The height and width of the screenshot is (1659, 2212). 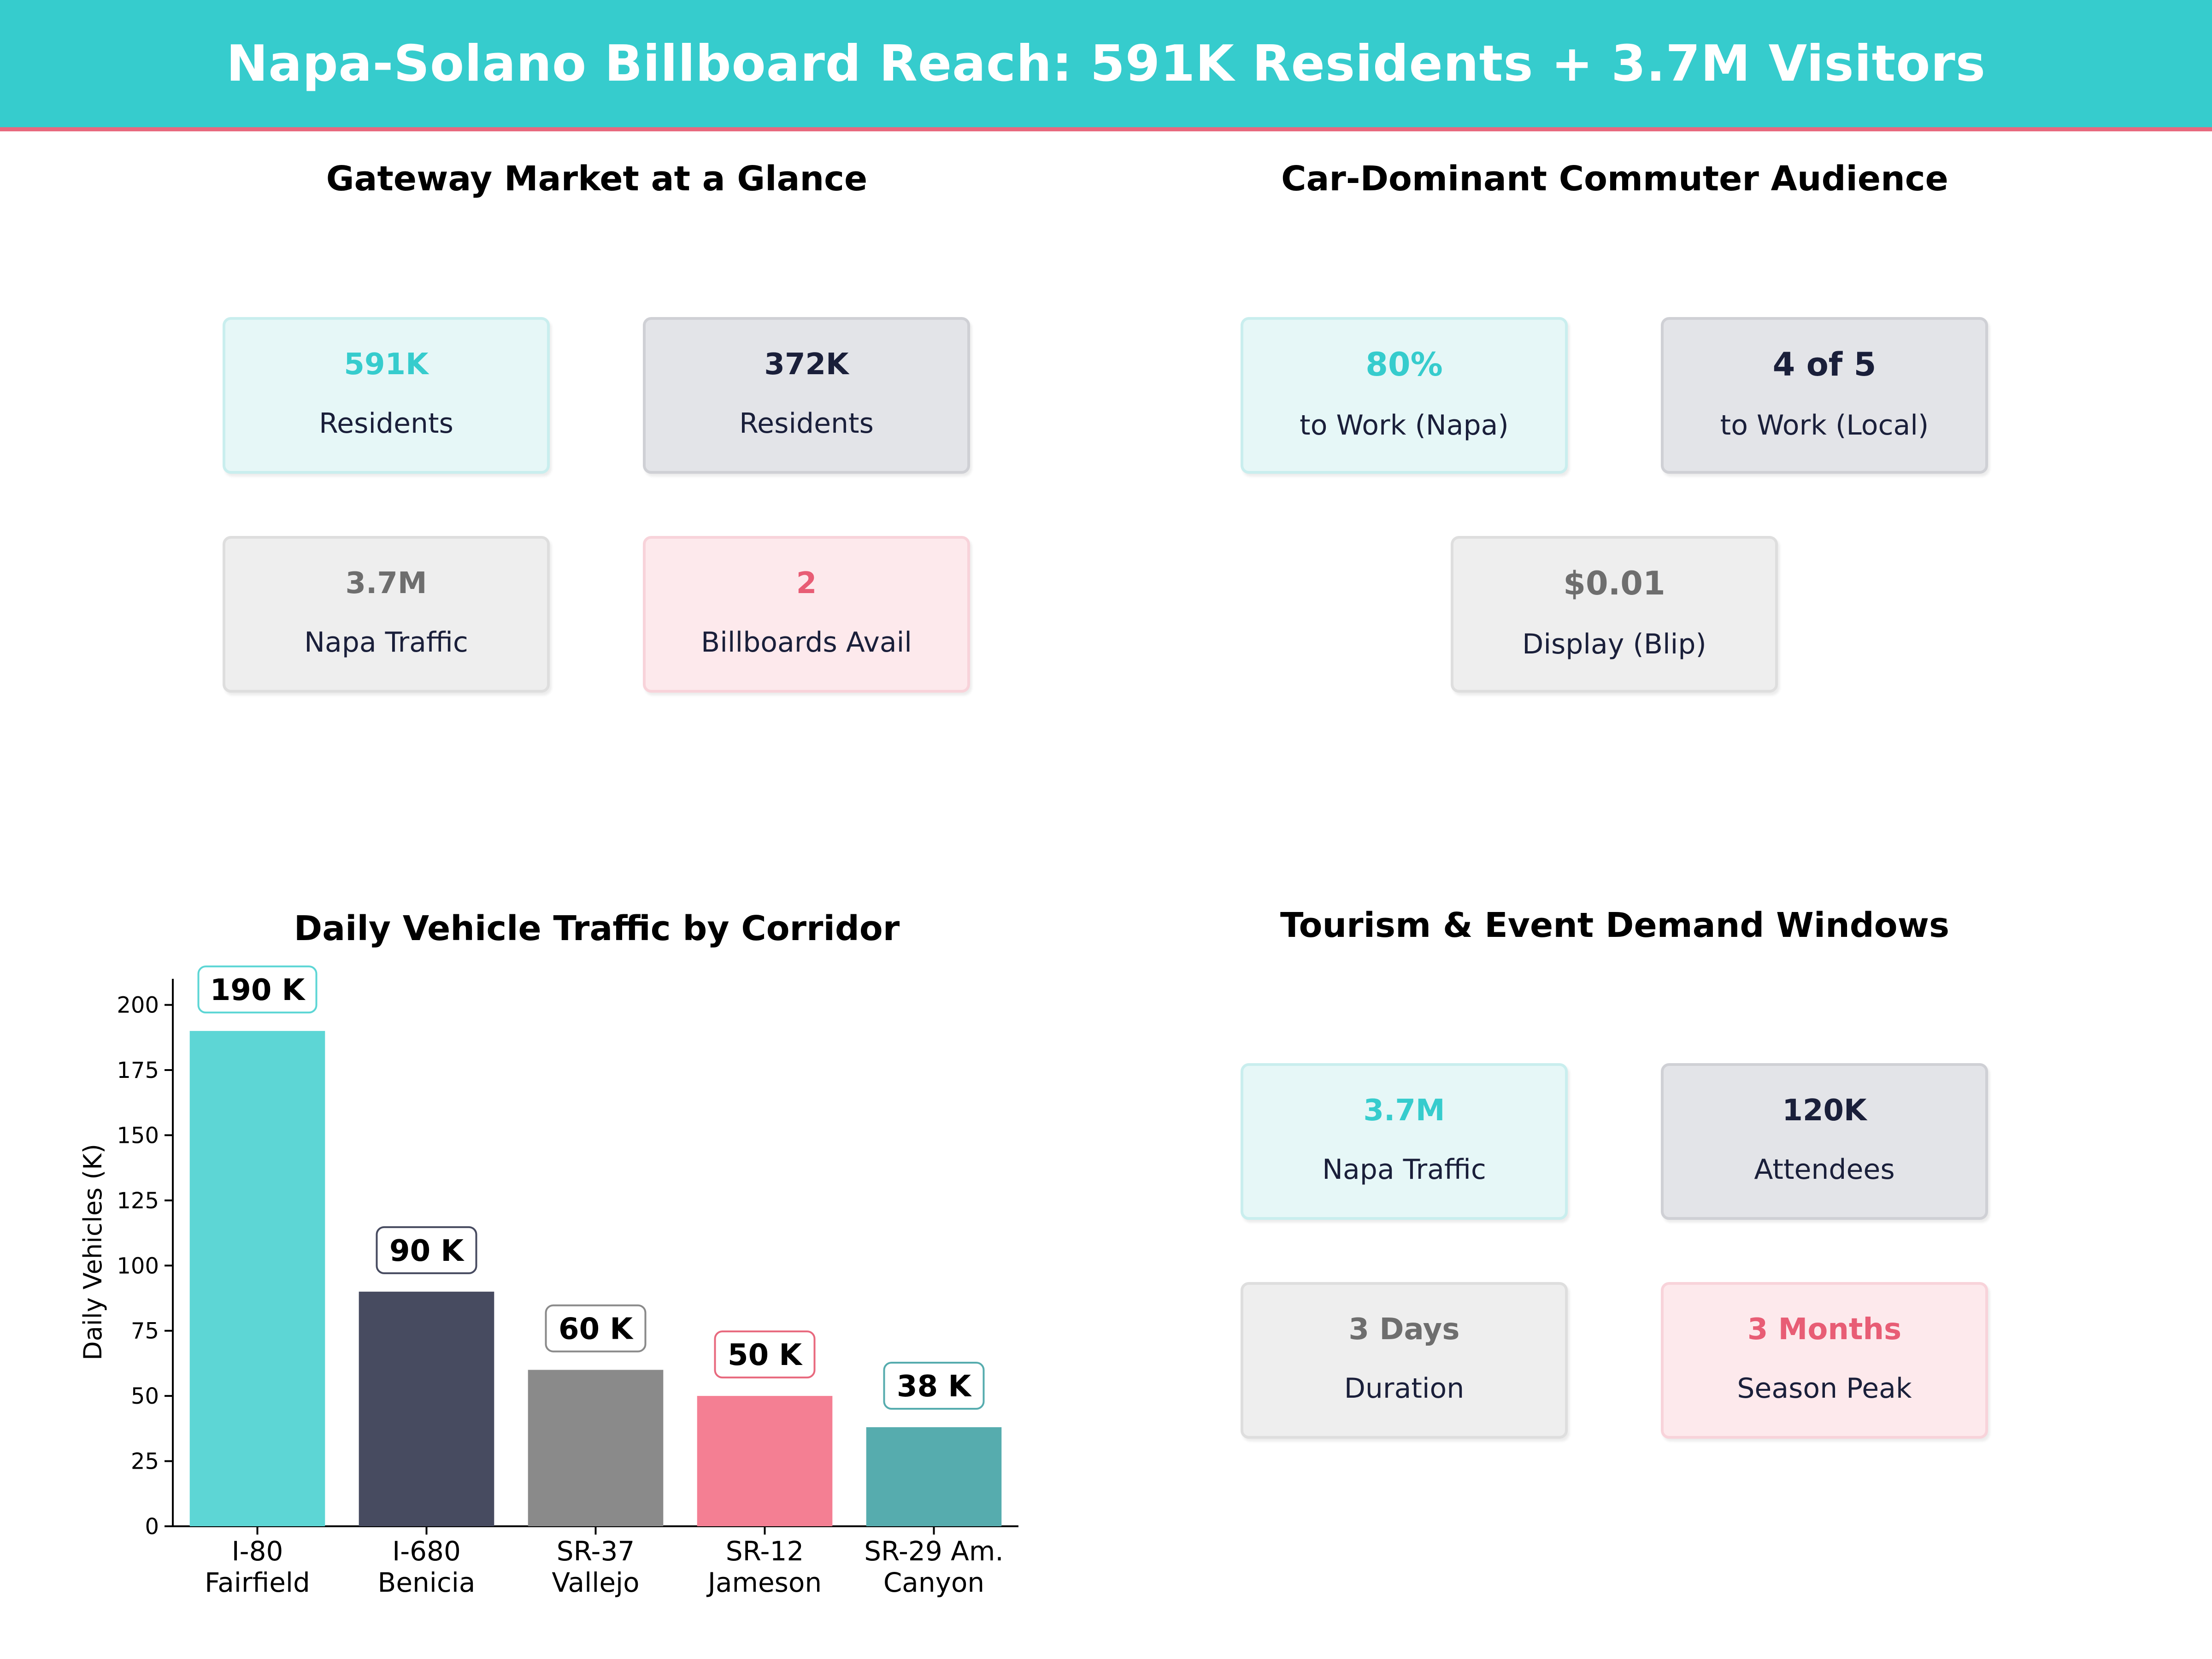 What do you see at coordinates (257, 1582) in the screenshot?
I see `x-tick-label: Fairfield` at bounding box center [257, 1582].